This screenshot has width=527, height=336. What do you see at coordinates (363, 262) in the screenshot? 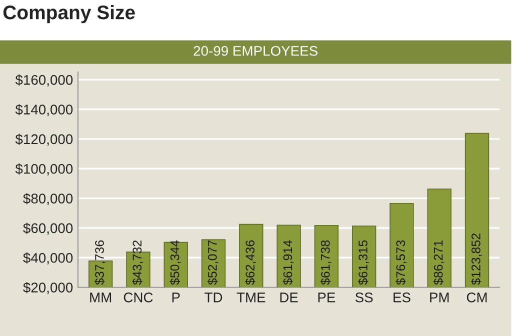
I see `data-label: $61,315` at bounding box center [363, 262].